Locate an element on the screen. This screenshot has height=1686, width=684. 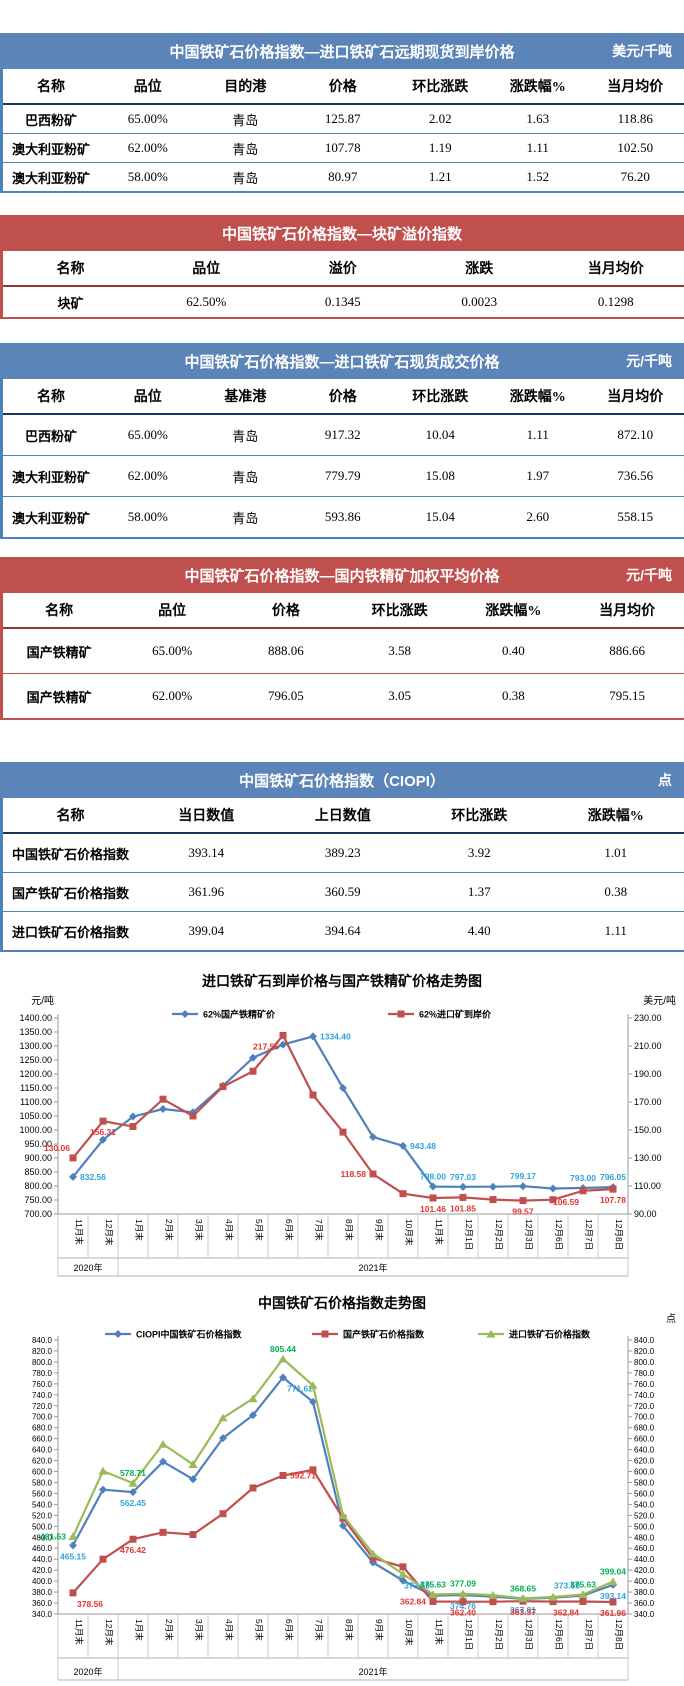
legend-label: 进口铁矿石价格指数 is located at coordinates (550, 1334).